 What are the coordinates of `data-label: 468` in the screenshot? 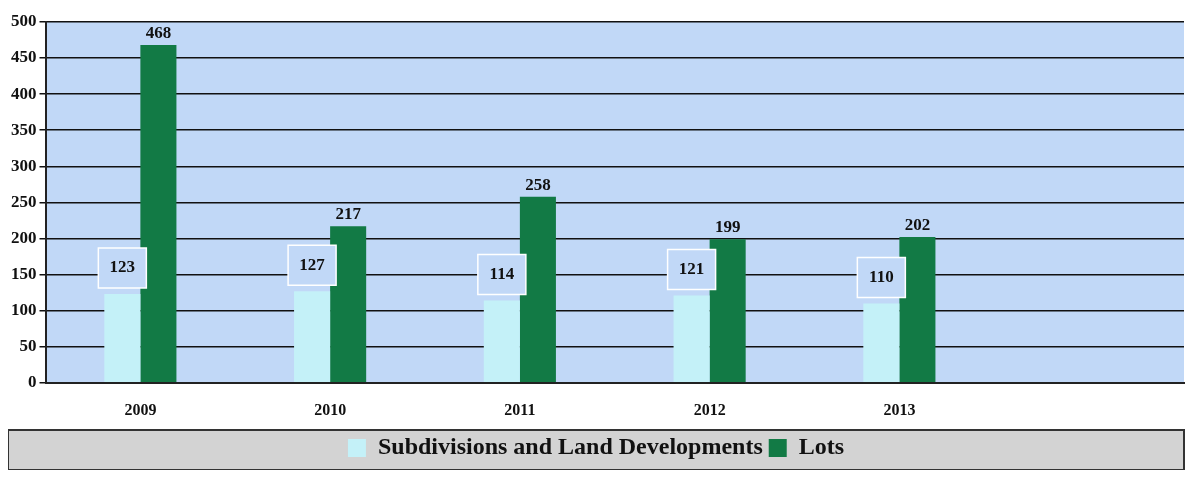 It's located at (158, 32).